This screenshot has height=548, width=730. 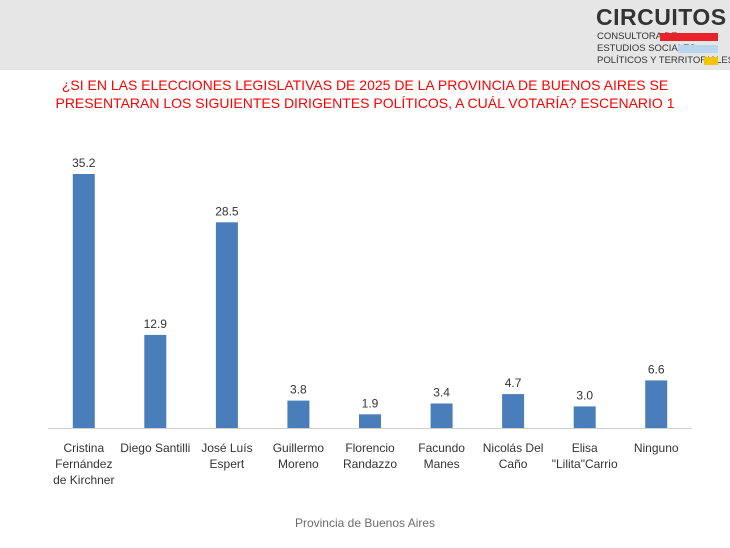 I want to click on category-label-line: Fernández, so click(x=83, y=464).